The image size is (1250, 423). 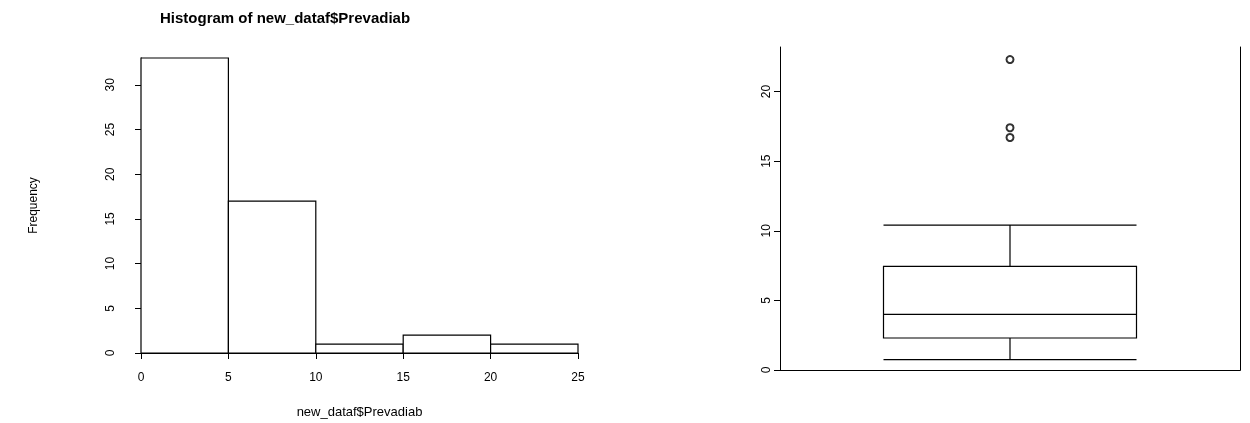 What do you see at coordinates (359, 411) in the screenshot?
I see `x-axis-title: new_dataf$Prevadiab` at bounding box center [359, 411].